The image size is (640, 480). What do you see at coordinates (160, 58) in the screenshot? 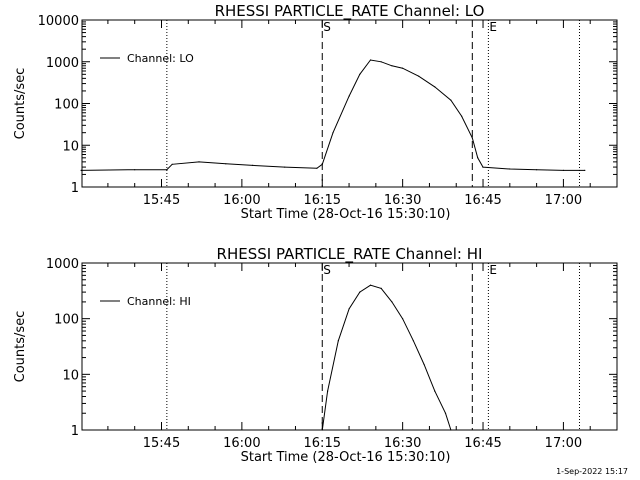
I see `legend-label: Channel: LO` at bounding box center [160, 58].